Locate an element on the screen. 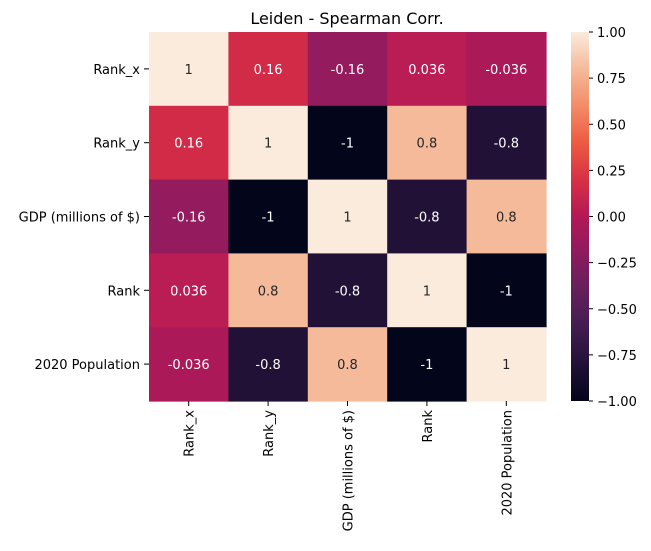 The image size is (651, 551). colorbar-tick-label: 1.00 is located at coordinates (611, 33).